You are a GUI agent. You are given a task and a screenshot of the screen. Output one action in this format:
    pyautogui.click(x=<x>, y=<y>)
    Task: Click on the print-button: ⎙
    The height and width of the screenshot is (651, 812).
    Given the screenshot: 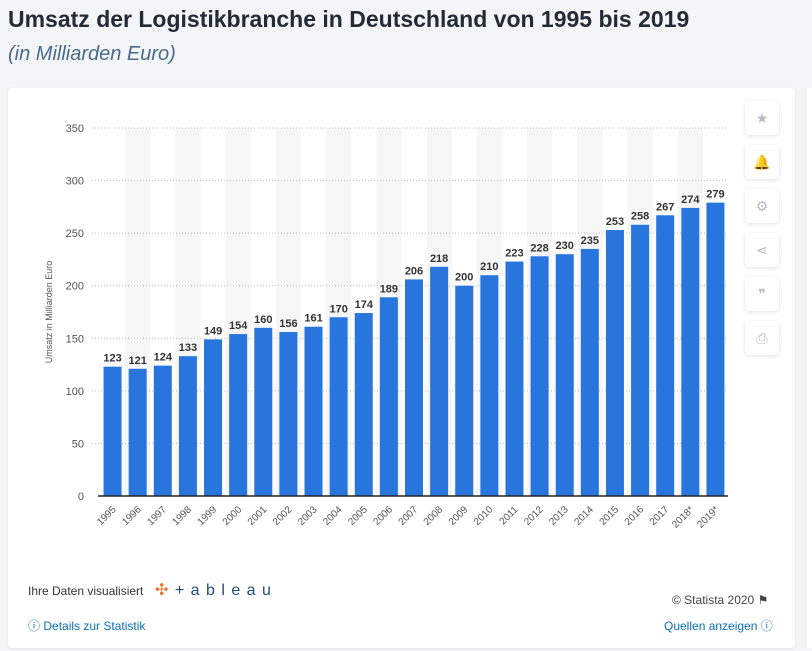 What is the action you would take?
    pyautogui.click(x=762, y=338)
    